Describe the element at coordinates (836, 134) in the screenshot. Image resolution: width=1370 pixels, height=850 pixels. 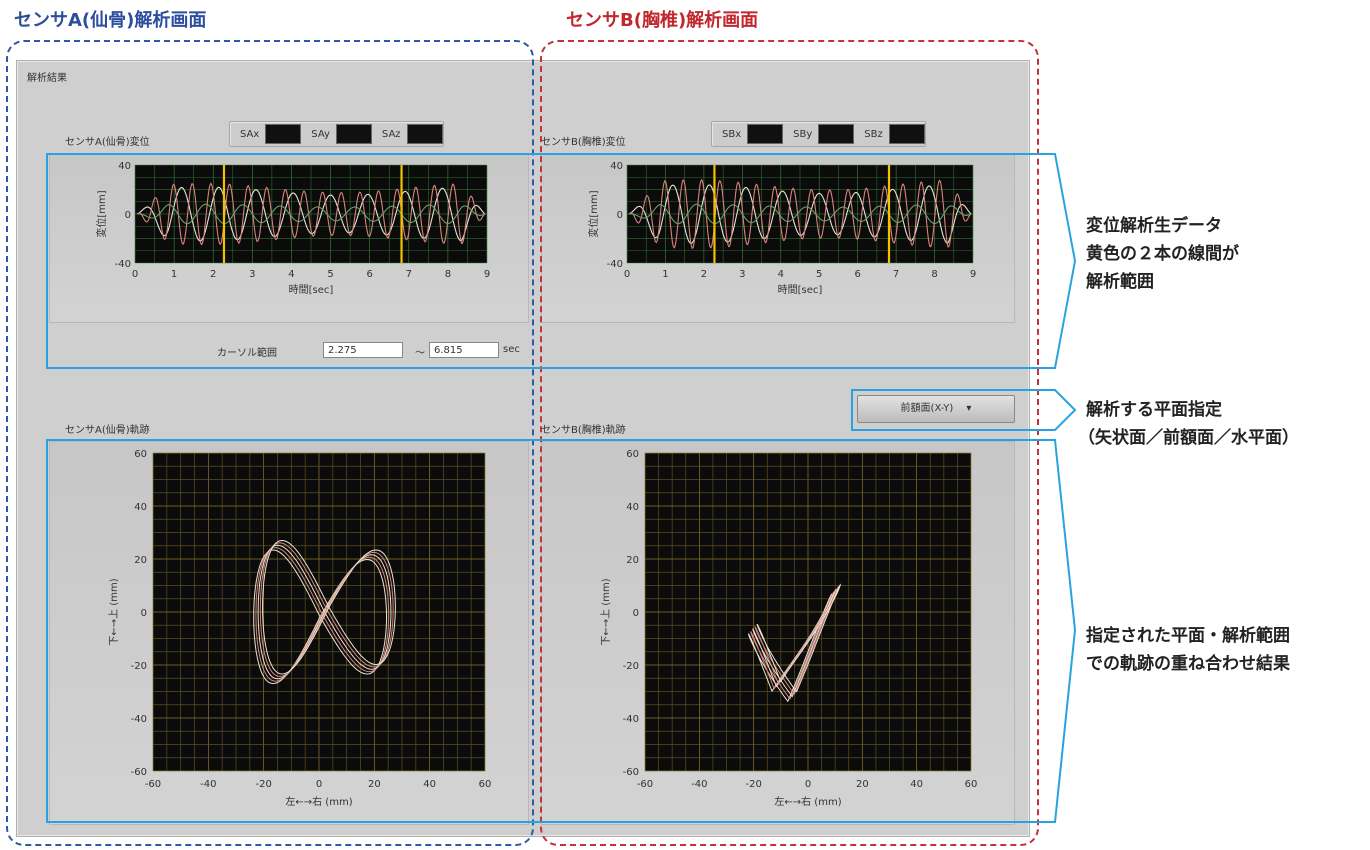
I see `legend-swatch-sby` at that location.